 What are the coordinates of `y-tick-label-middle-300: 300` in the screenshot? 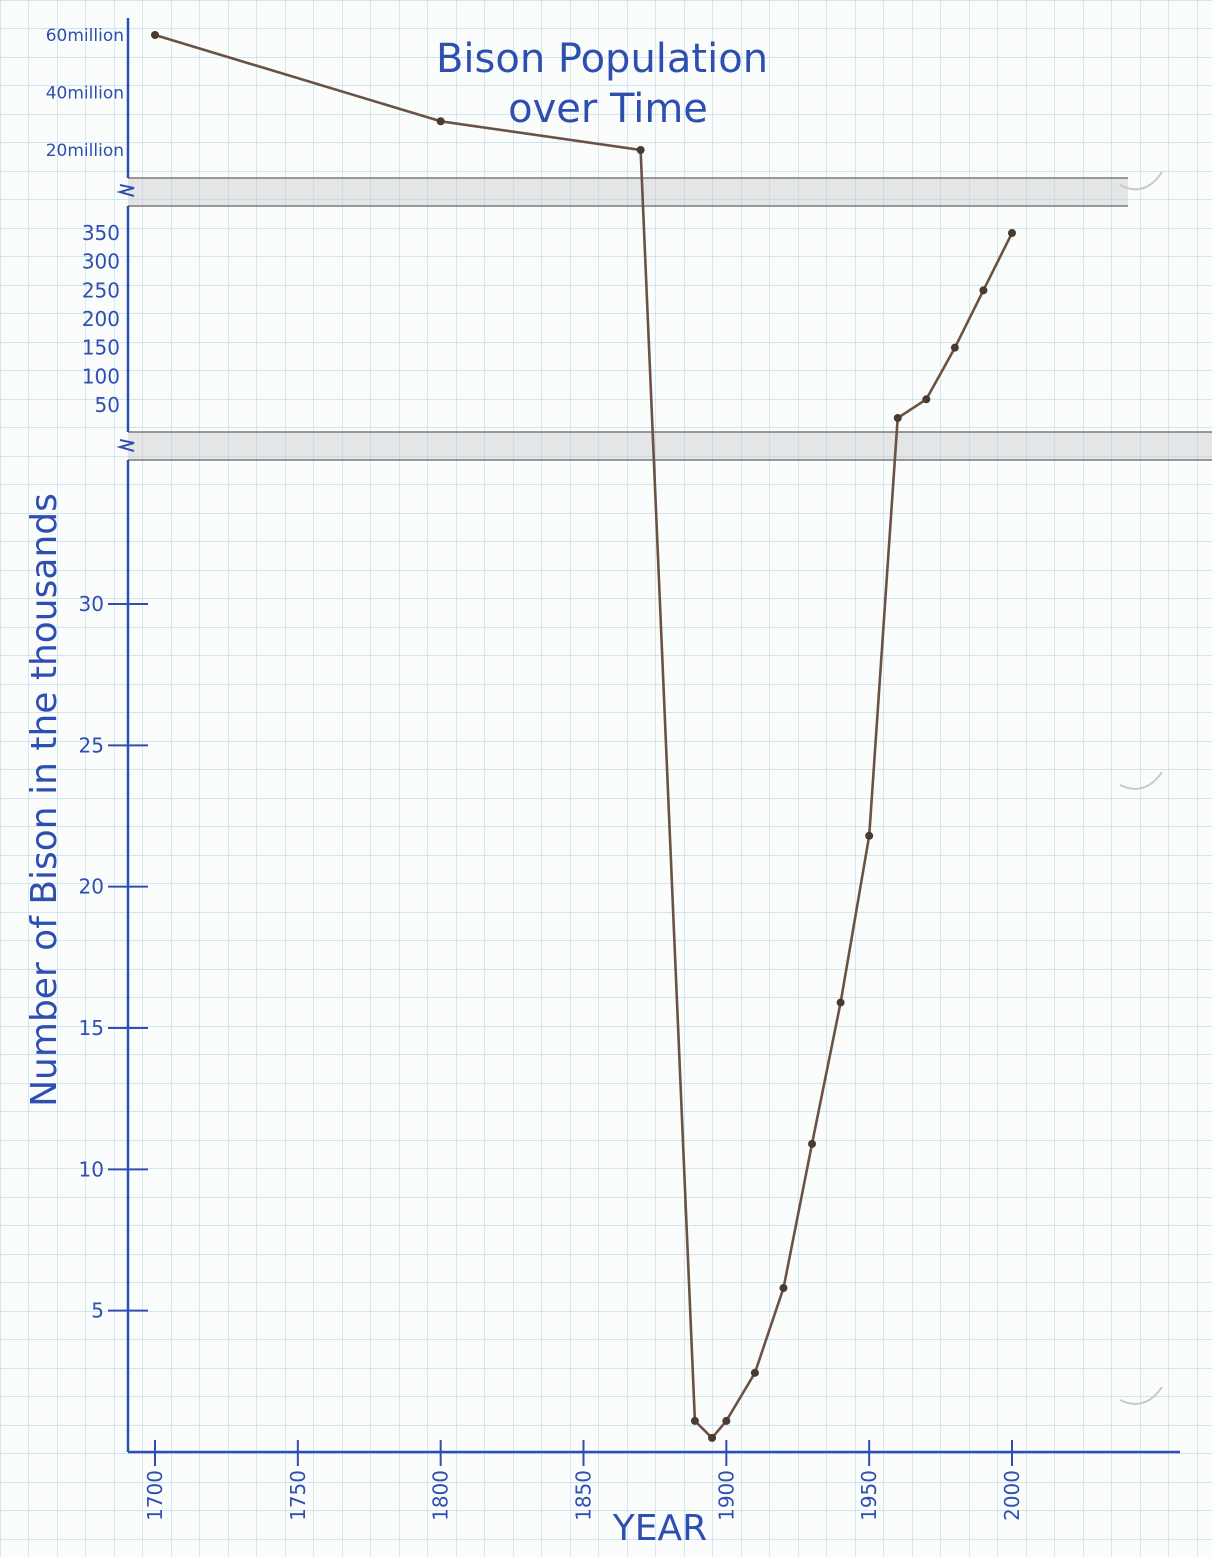 It's located at (101, 262).